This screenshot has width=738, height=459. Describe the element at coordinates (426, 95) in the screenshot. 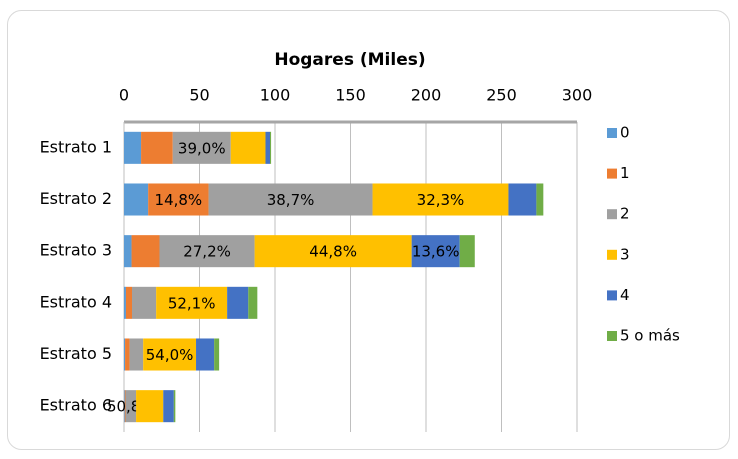

I see `x-tick-label: 200` at that location.